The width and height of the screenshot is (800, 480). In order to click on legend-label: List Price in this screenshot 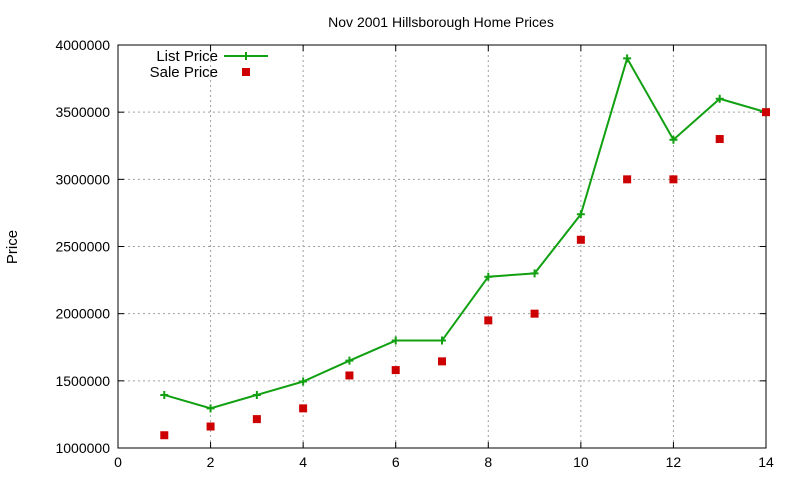, I will do `click(187, 56)`.